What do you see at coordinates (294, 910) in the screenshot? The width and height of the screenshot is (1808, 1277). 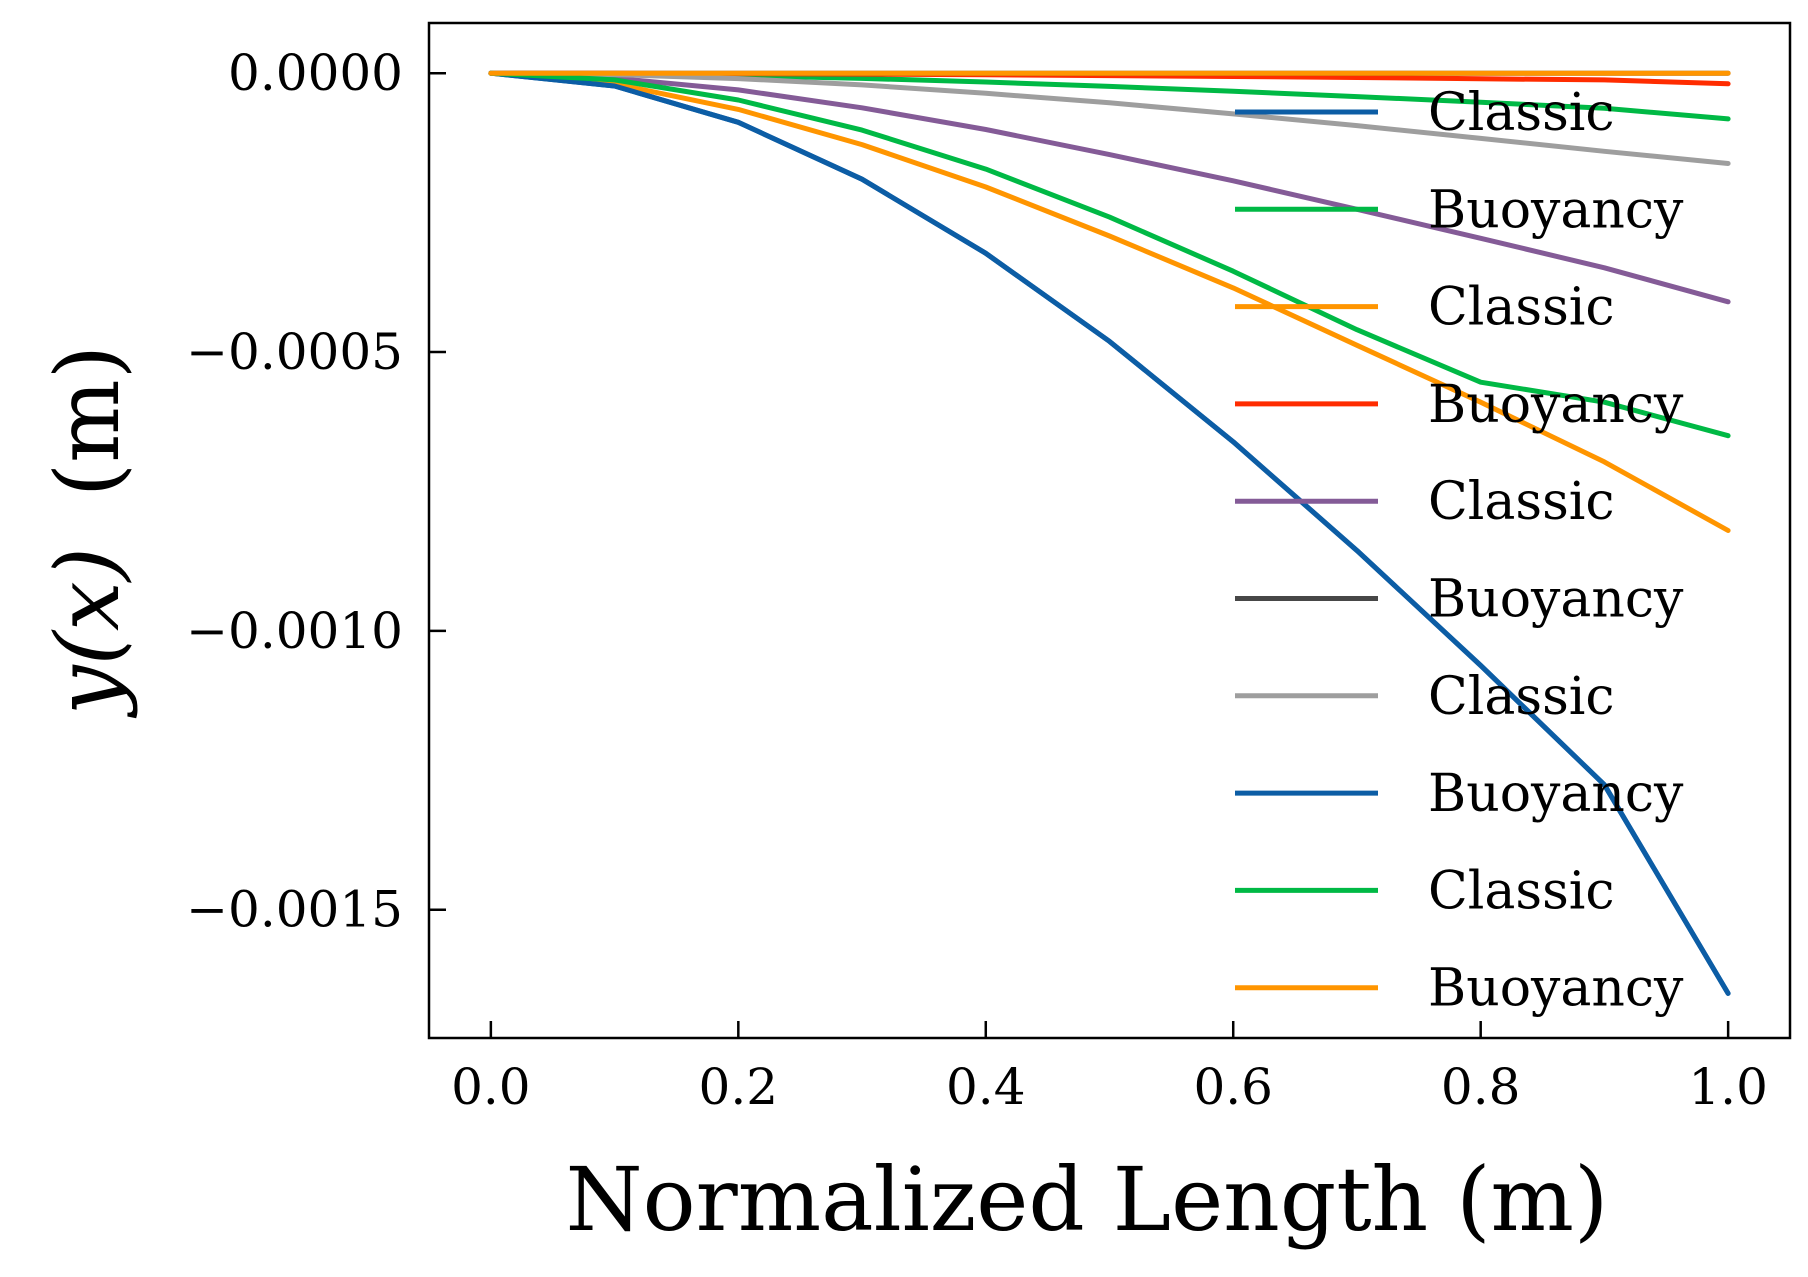 I see `y-tick-label: −0.0015` at bounding box center [294, 910].